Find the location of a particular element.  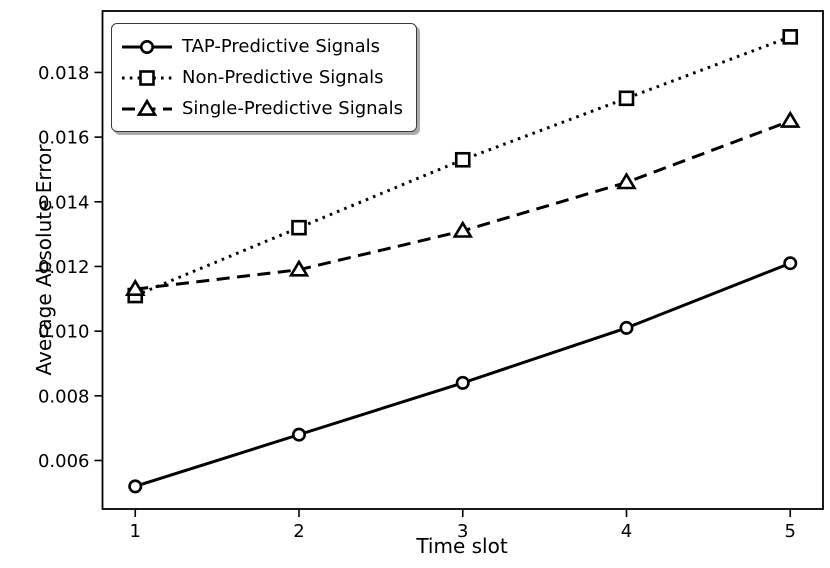

y-axis-label: Average Absolute Error is located at coordinates (44, 260).